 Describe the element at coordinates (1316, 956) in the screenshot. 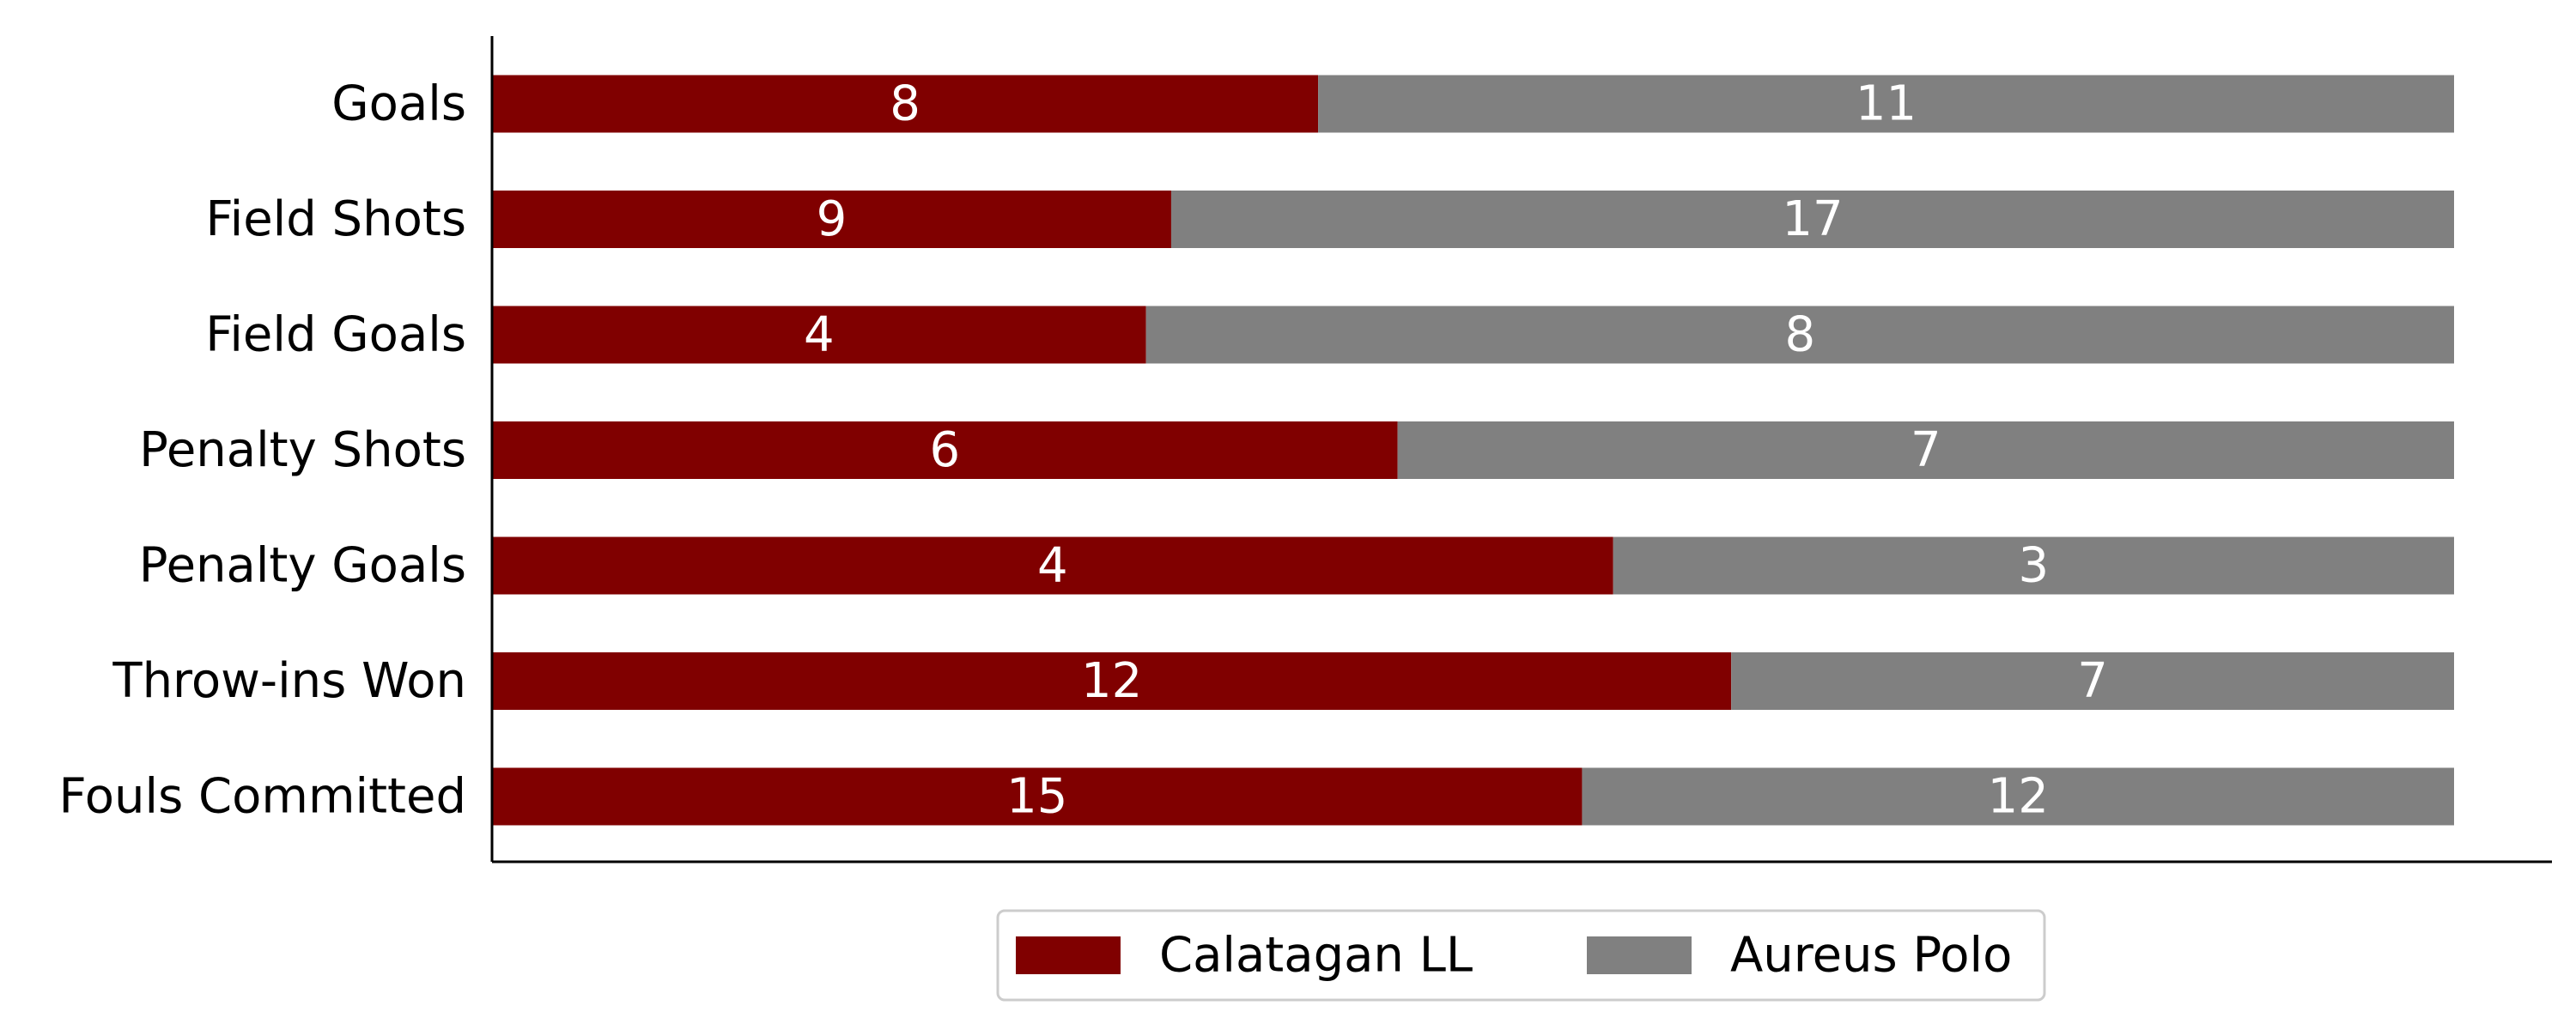

I see `legend-label-calatagan-ll: Calatagan LL` at that location.